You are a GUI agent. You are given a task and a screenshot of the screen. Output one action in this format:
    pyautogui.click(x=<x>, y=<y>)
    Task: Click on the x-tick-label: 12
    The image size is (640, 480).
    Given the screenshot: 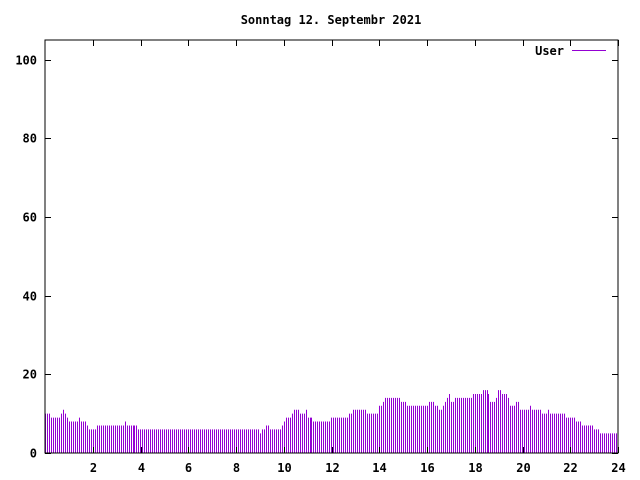 What is the action you would take?
    pyautogui.click(x=332, y=468)
    